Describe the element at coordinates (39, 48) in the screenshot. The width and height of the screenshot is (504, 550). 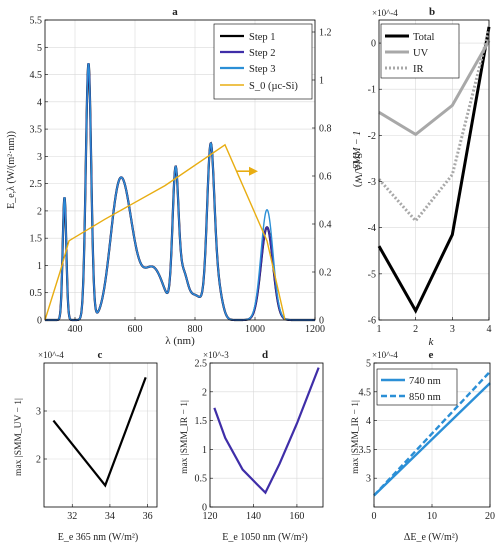
I see `a-ytick-label-10: 5` at that location.